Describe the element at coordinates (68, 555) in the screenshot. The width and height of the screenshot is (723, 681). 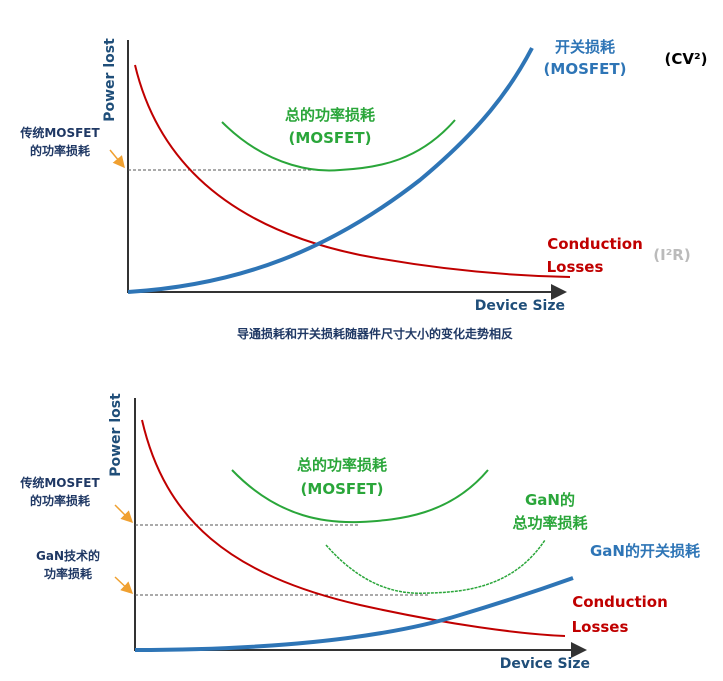
I see `label: GaN技术的` at that location.